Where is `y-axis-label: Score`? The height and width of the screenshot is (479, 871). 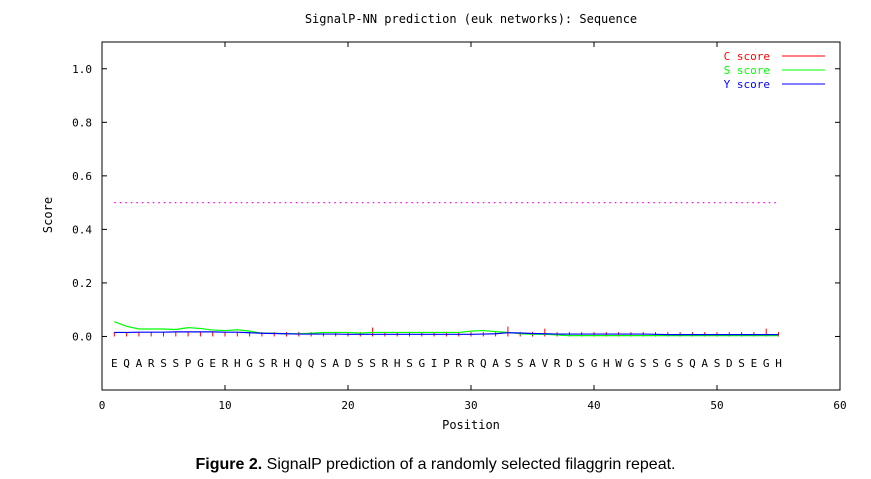 y-axis-label: Score is located at coordinates (48, 215).